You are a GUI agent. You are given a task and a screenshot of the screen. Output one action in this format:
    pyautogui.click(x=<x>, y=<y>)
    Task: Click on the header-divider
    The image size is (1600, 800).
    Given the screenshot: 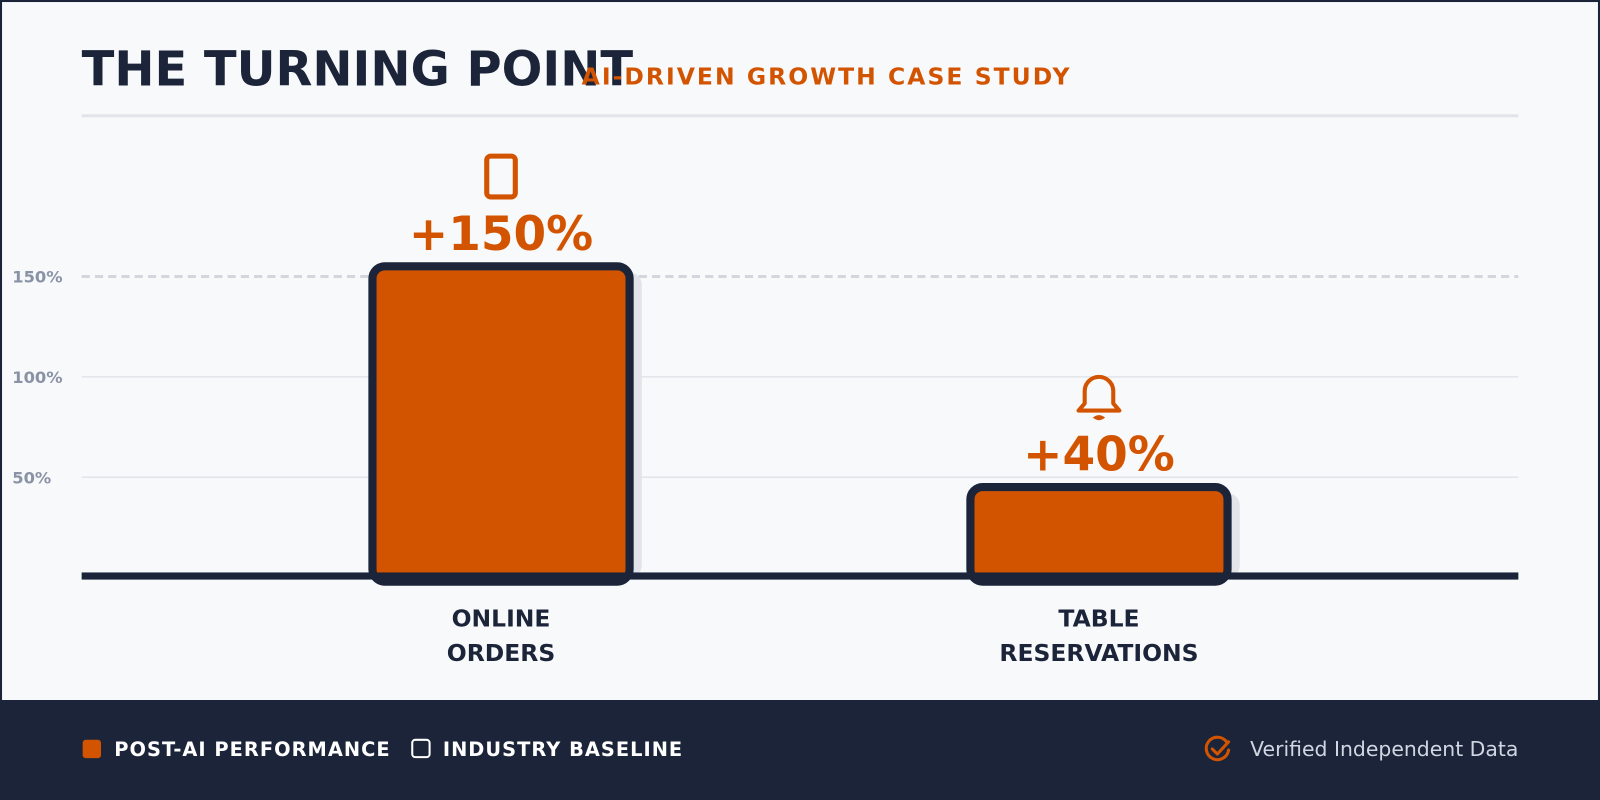 What is the action you would take?
    pyautogui.click(x=800, y=116)
    